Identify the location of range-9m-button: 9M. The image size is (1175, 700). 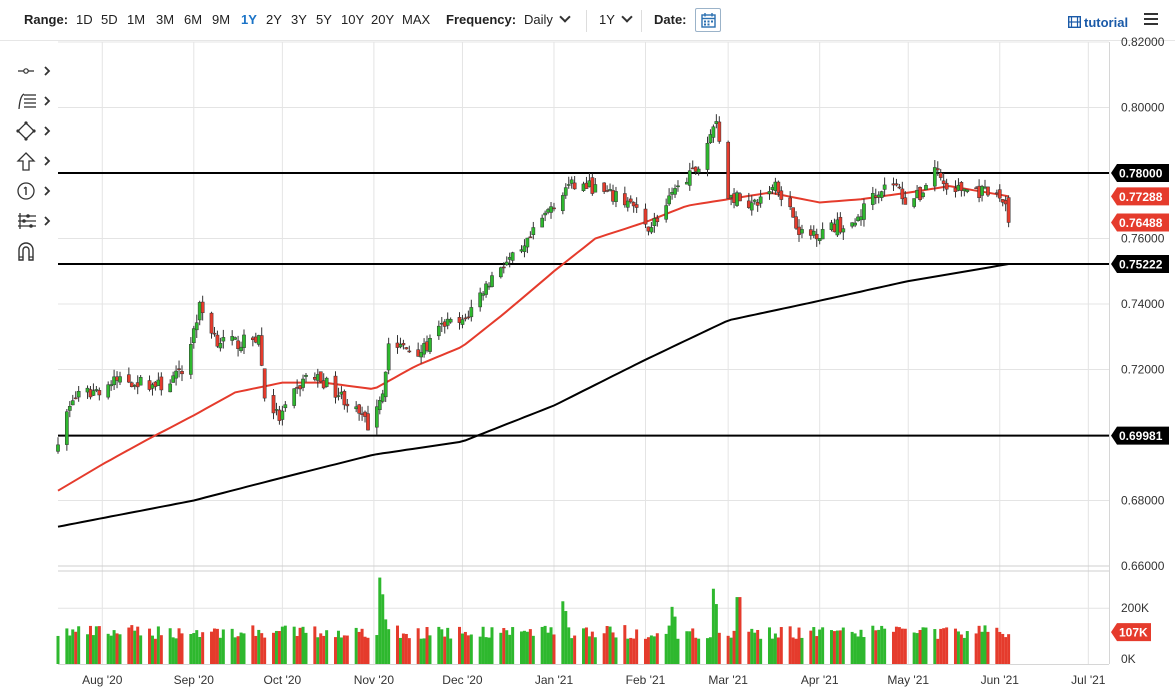
(221, 19).